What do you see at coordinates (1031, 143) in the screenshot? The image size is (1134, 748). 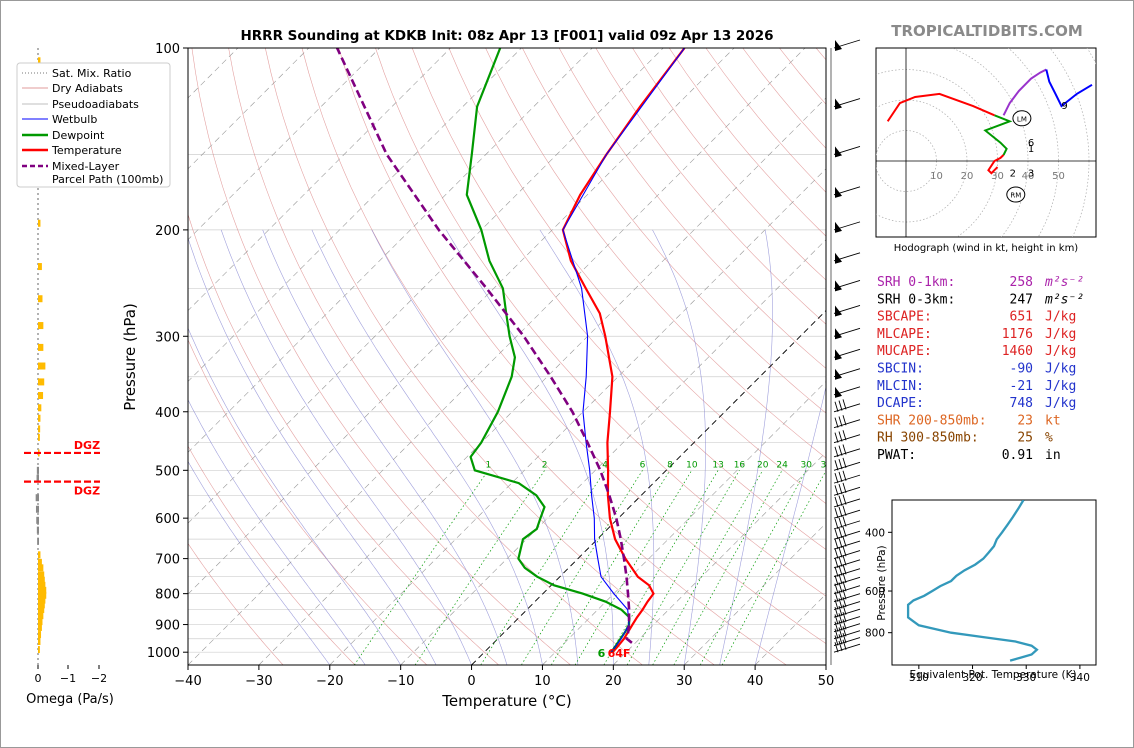 I see `hodograph-height-label: 6` at bounding box center [1031, 143].